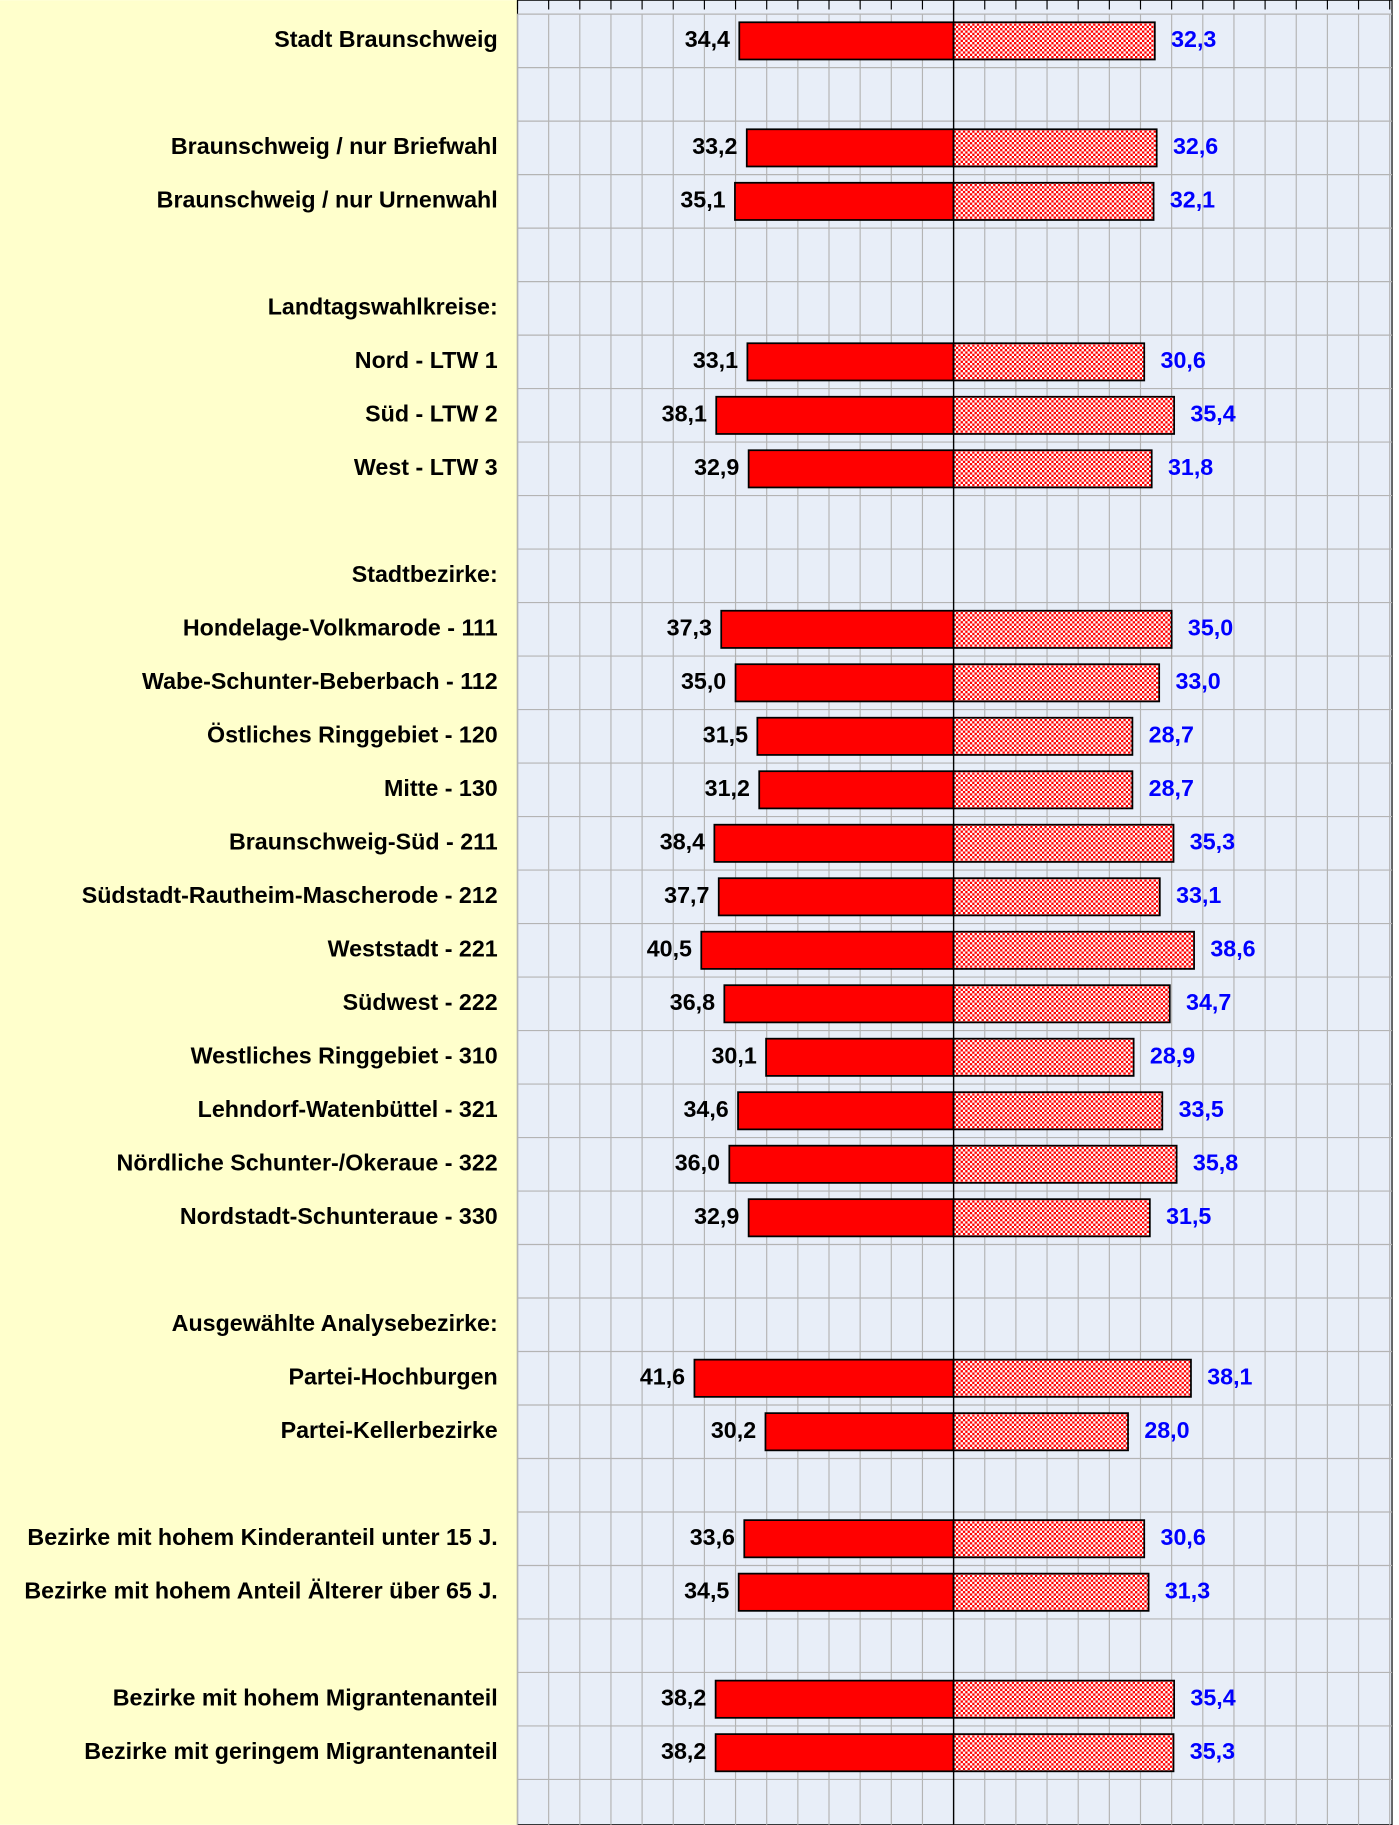 The width and height of the screenshot is (1399, 1825). What do you see at coordinates (1208, 1002) in the screenshot?
I see `value-label: 34,7` at bounding box center [1208, 1002].